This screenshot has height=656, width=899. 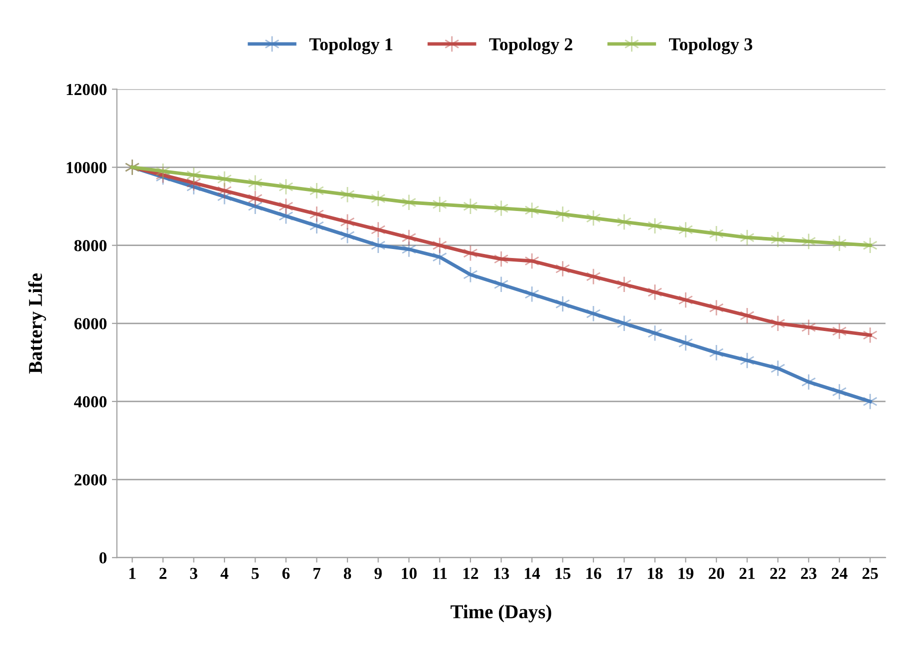 I want to click on x-tick-label: 6, so click(x=286, y=574).